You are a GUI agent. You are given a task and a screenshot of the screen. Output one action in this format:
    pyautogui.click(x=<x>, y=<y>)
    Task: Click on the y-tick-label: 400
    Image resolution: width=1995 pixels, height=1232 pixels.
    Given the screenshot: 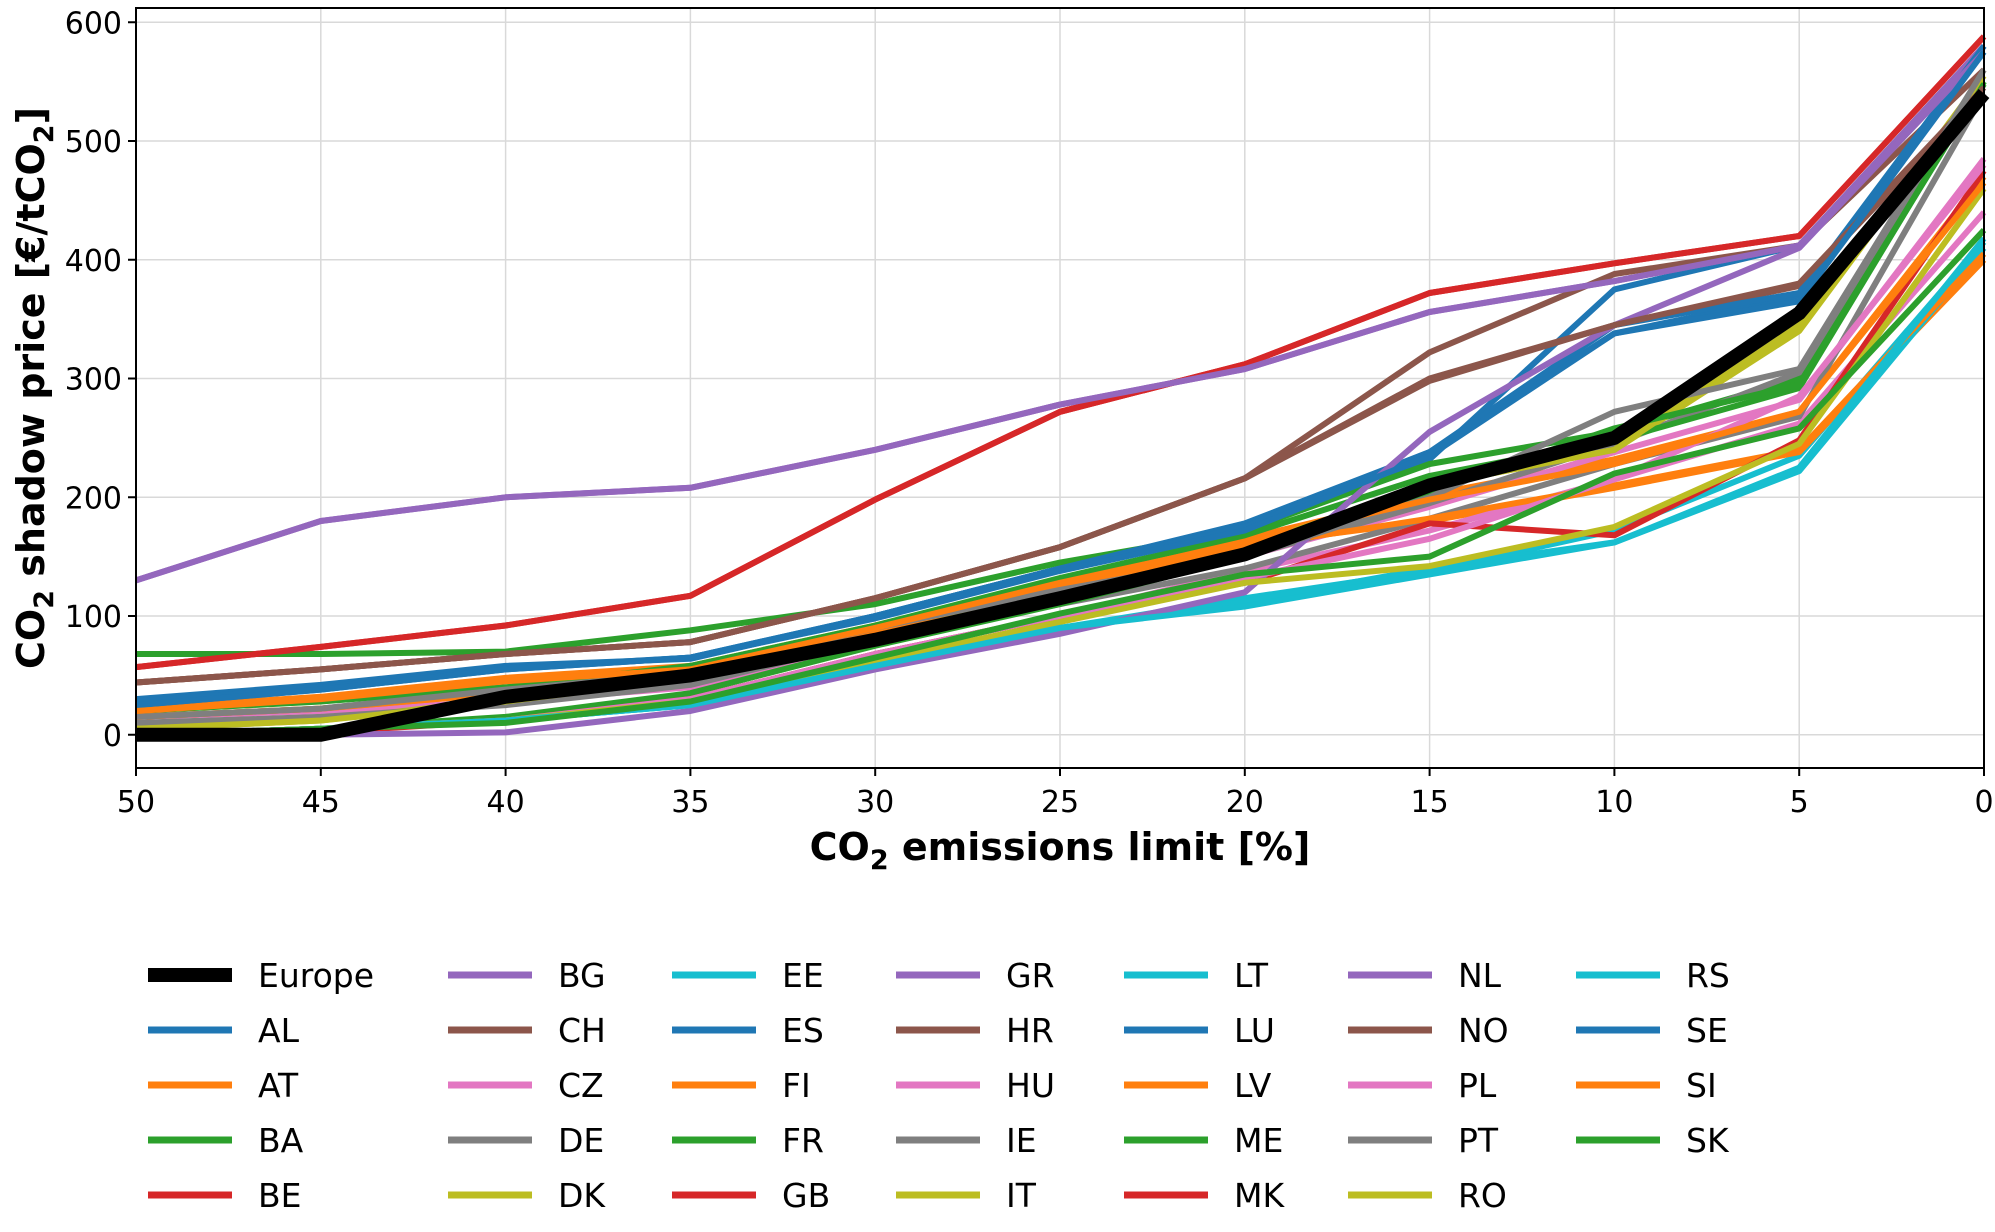 What is the action you would take?
    pyautogui.click(x=93, y=261)
    